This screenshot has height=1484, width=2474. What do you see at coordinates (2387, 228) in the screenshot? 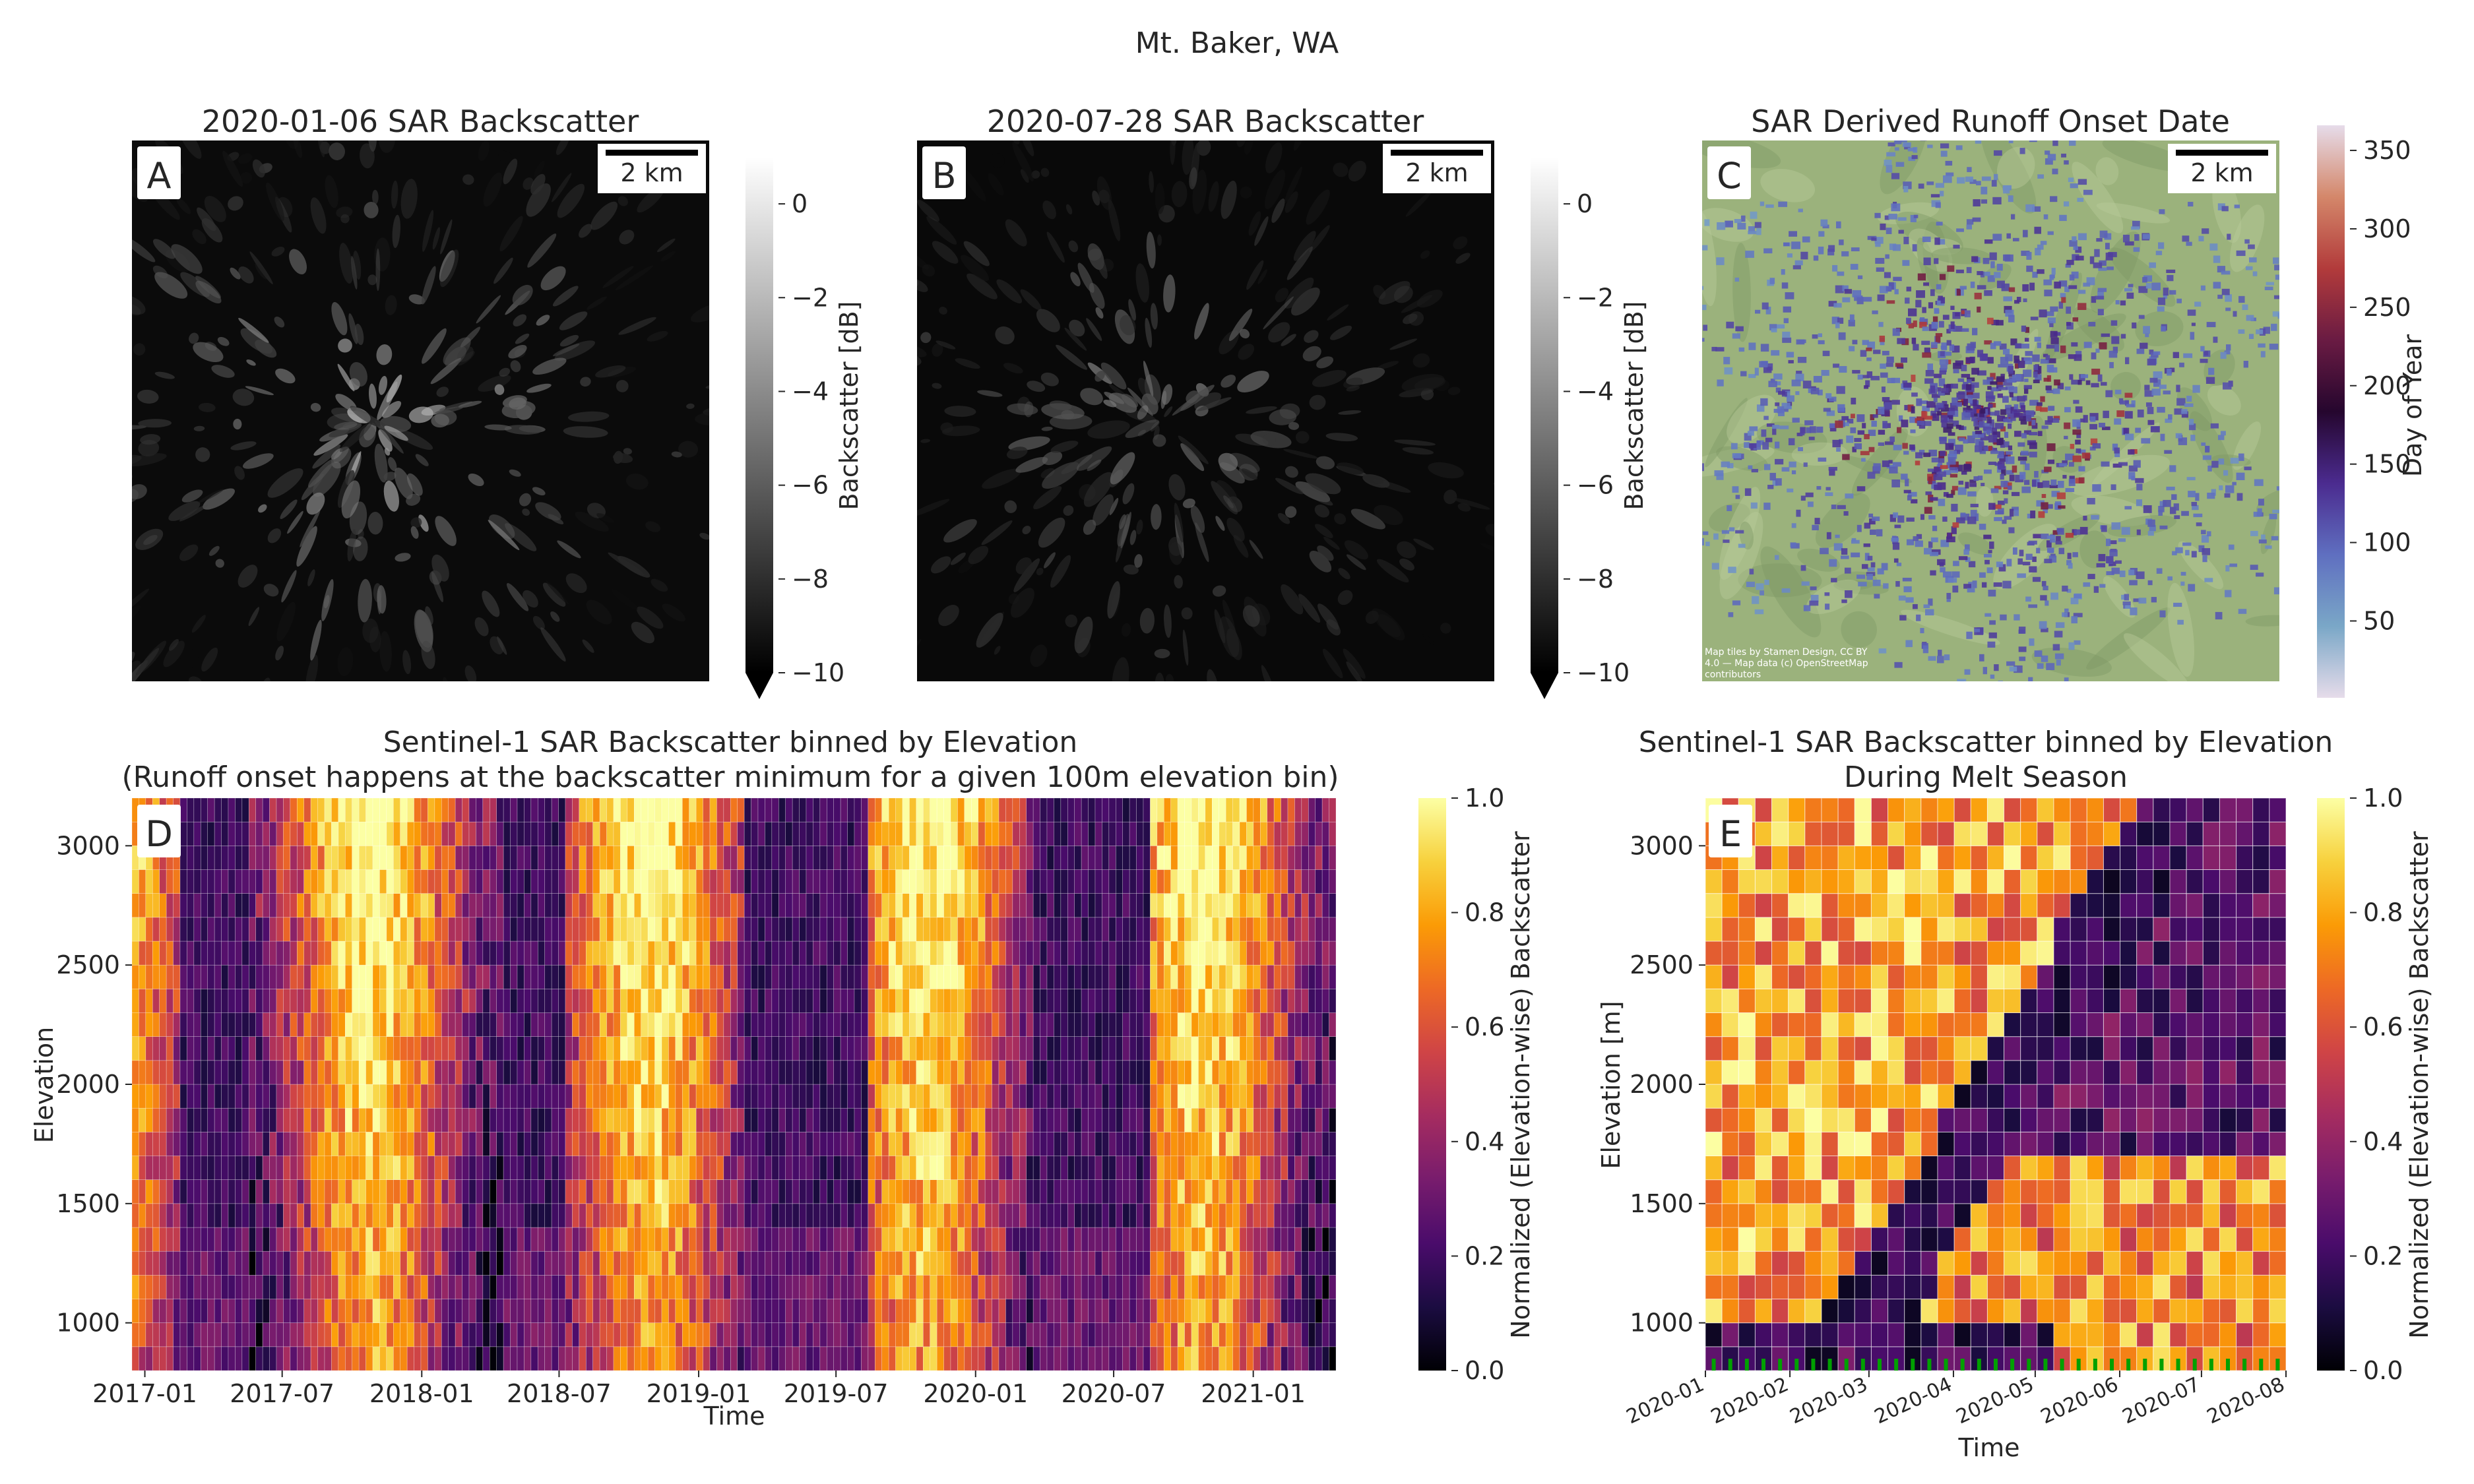
I see `colorbar-tick-label: 300` at bounding box center [2387, 228].